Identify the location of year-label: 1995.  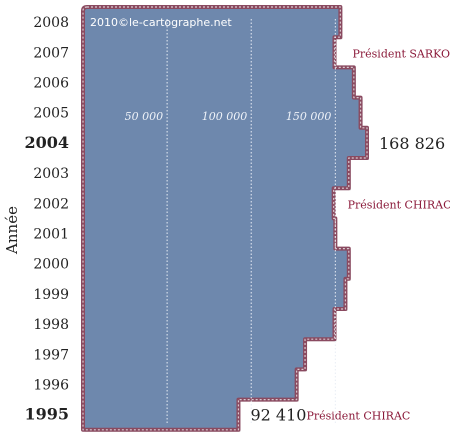
(46, 414).